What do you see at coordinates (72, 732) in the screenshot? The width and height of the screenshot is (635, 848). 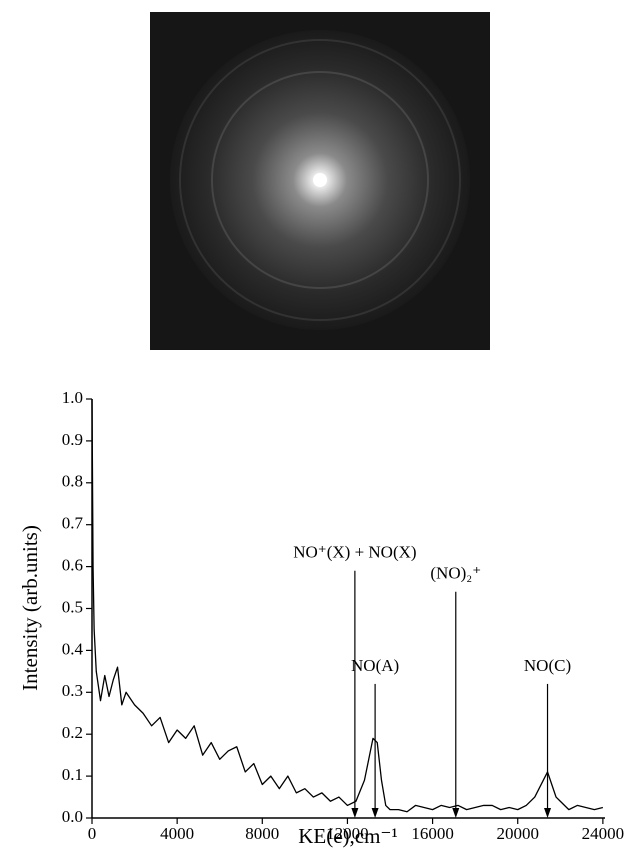 I see `y-tick-label: 0.2` at bounding box center [72, 732].